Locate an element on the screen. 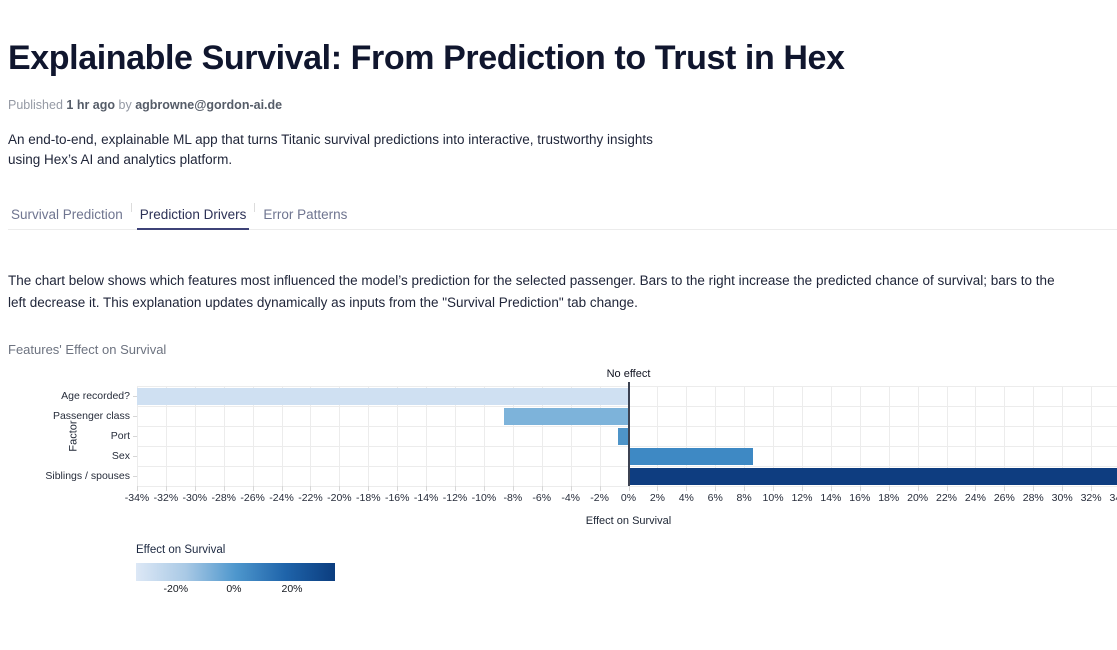 This screenshot has width=1117, height=650. x-axis-tick-label: 0% is located at coordinates (628, 498).